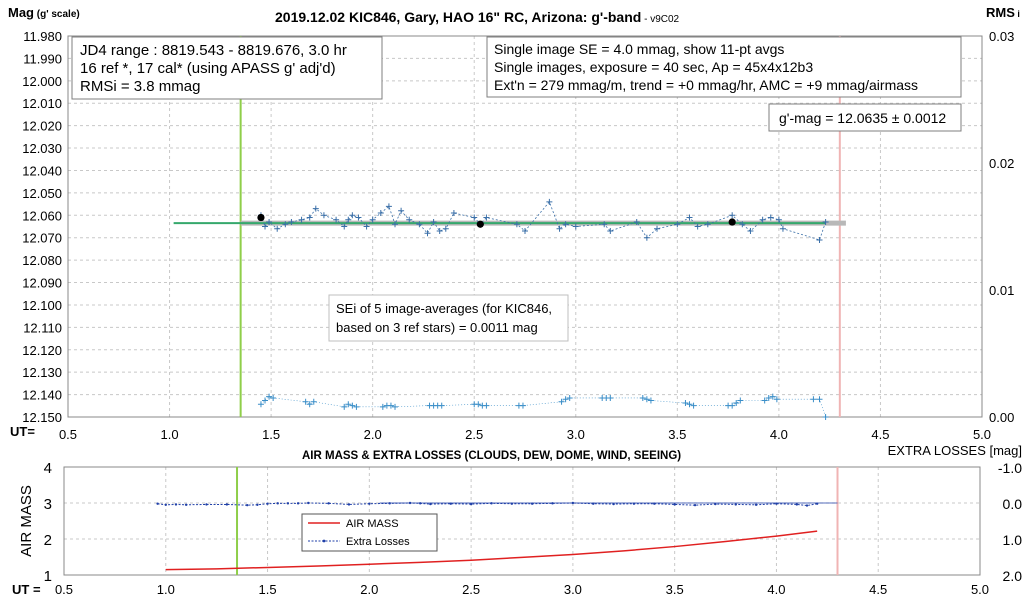 Image resolution: width=1030 pixels, height=600 pixels. What do you see at coordinates (865, 117) in the screenshot?
I see `gmag-box` at bounding box center [865, 117].